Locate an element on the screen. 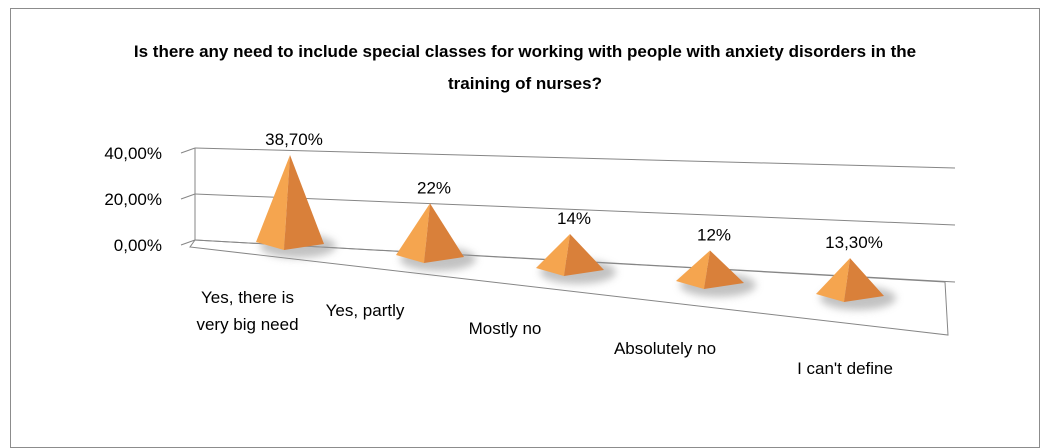 This screenshot has width=1050, height=448. x-tick-label: Yes, partly is located at coordinates (365, 310).